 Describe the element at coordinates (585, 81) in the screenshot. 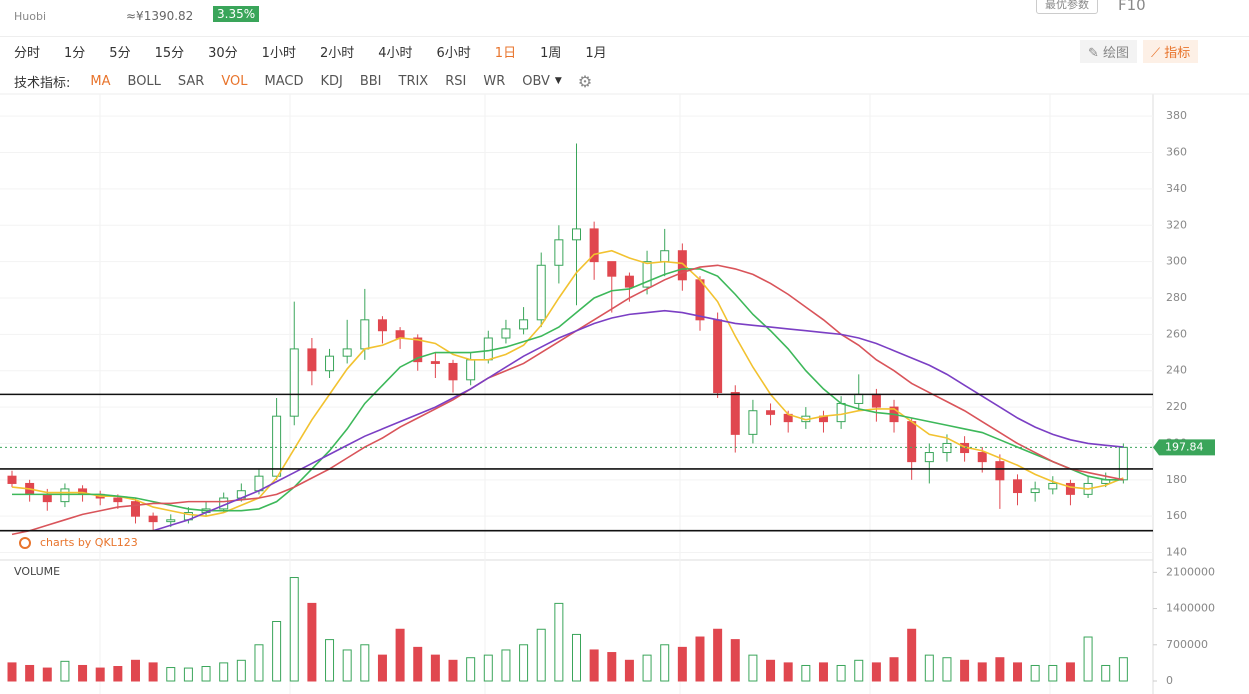

I see `settings-icon: ⚙` at that location.